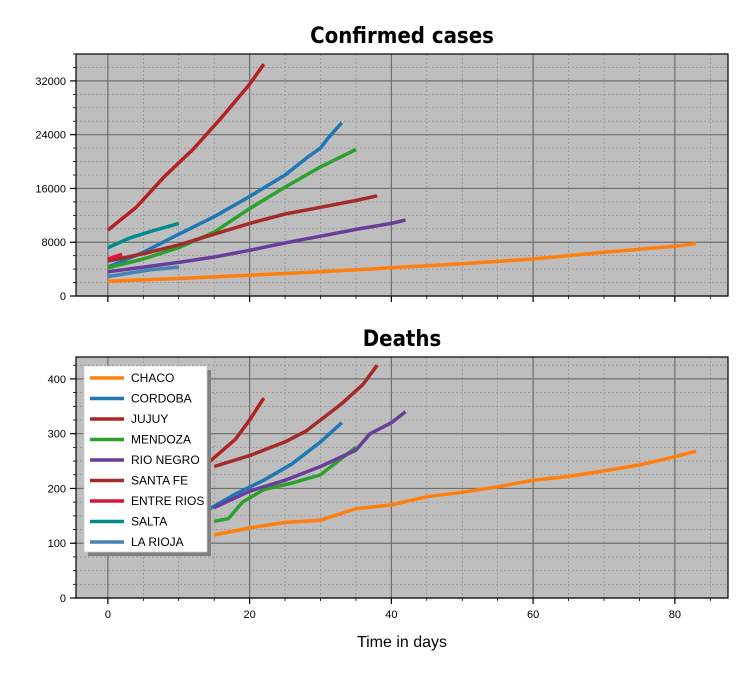 Image resolution: width=750 pixels, height=675 pixels. Describe the element at coordinates (149, 522) in the screenshot. I see `legend-entry: SALTA` at that location.